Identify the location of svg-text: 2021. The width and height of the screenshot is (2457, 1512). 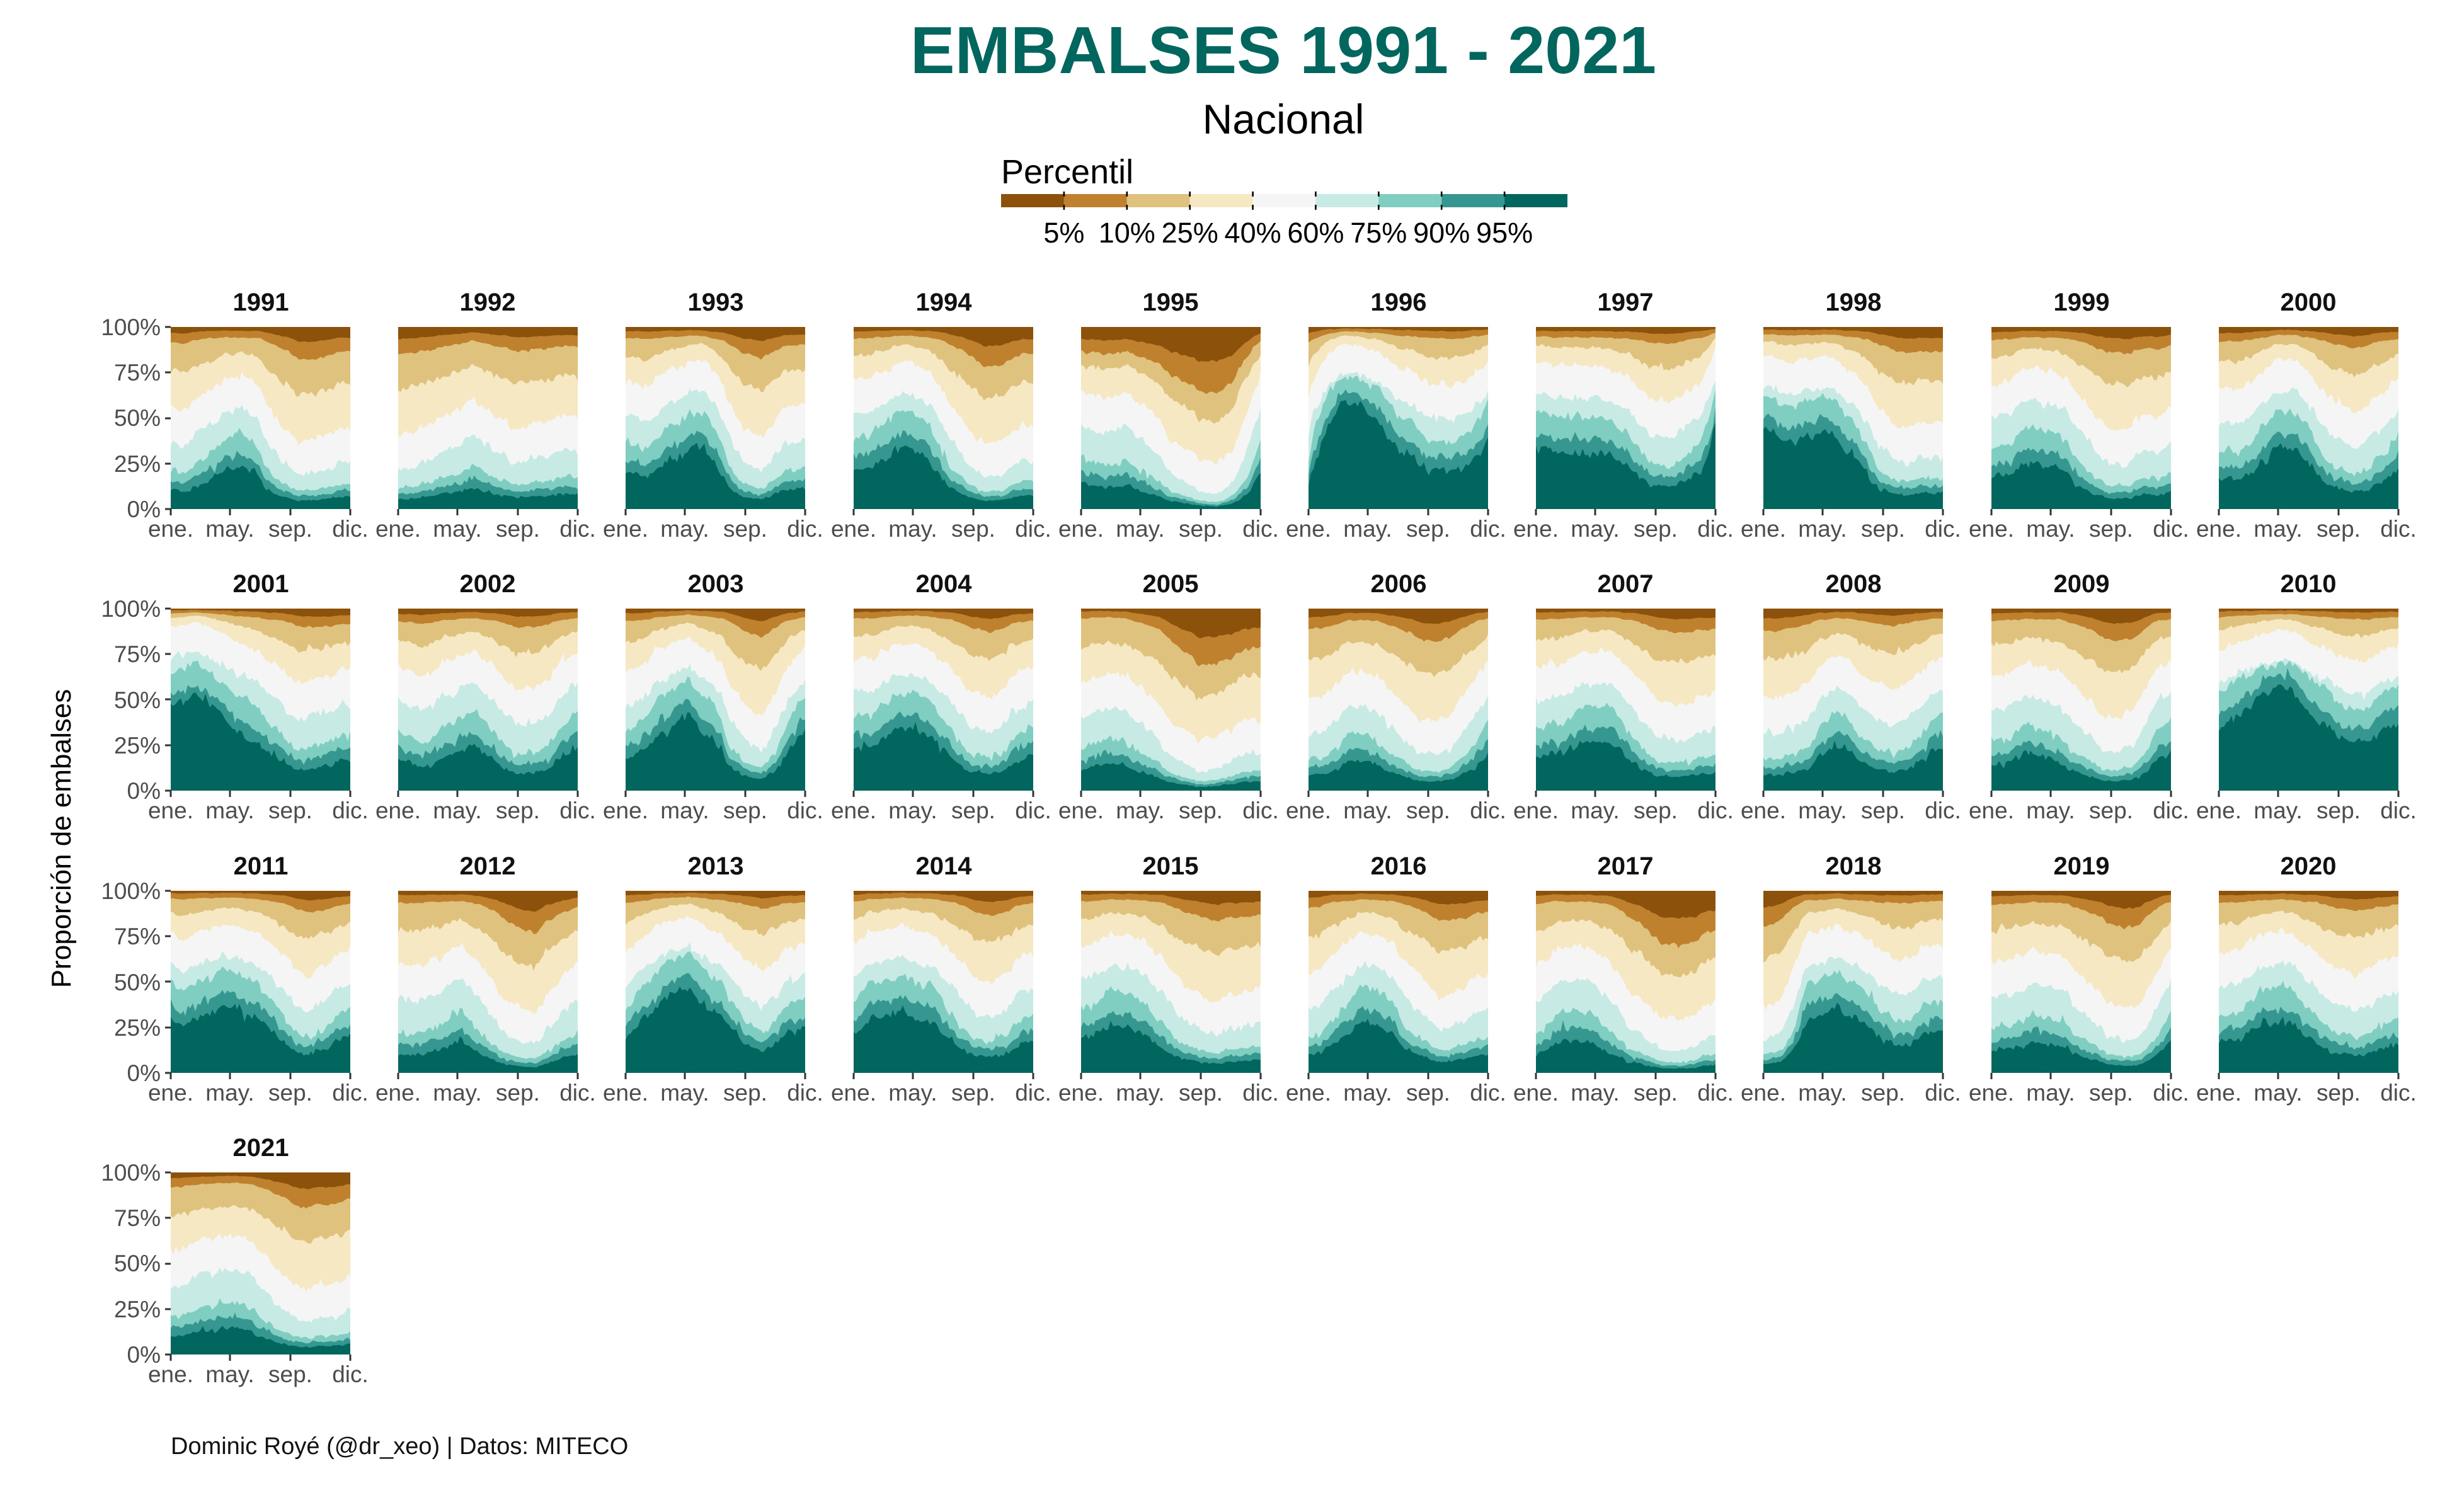
(261, 1148).